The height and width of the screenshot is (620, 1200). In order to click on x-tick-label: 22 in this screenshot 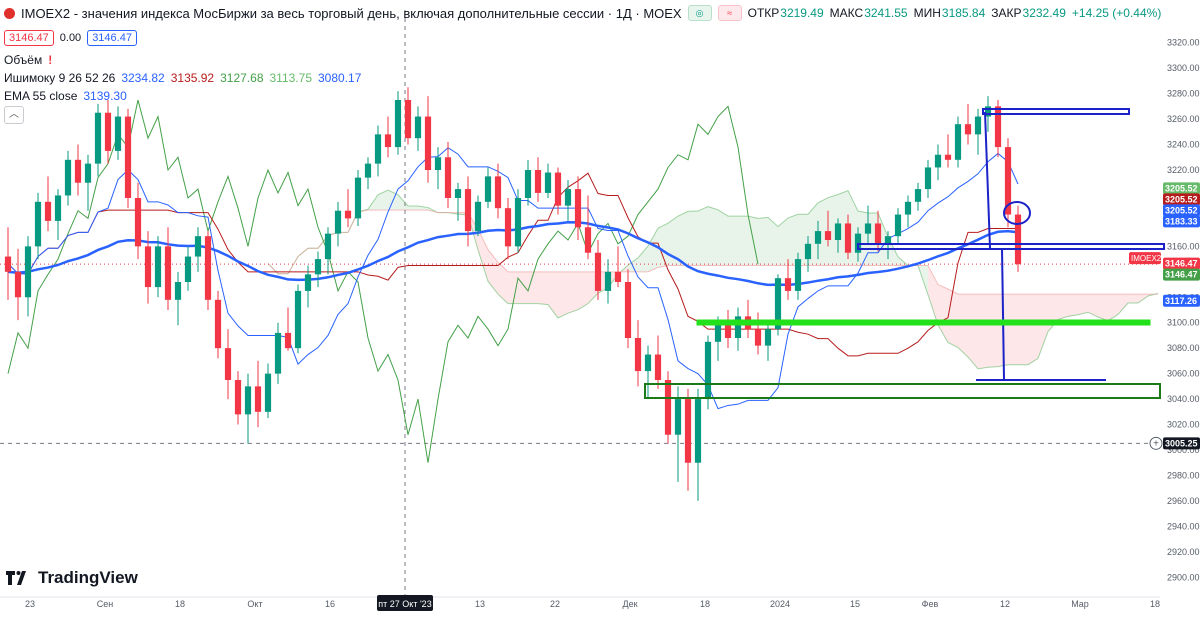, I will do `click(555, 604)`.